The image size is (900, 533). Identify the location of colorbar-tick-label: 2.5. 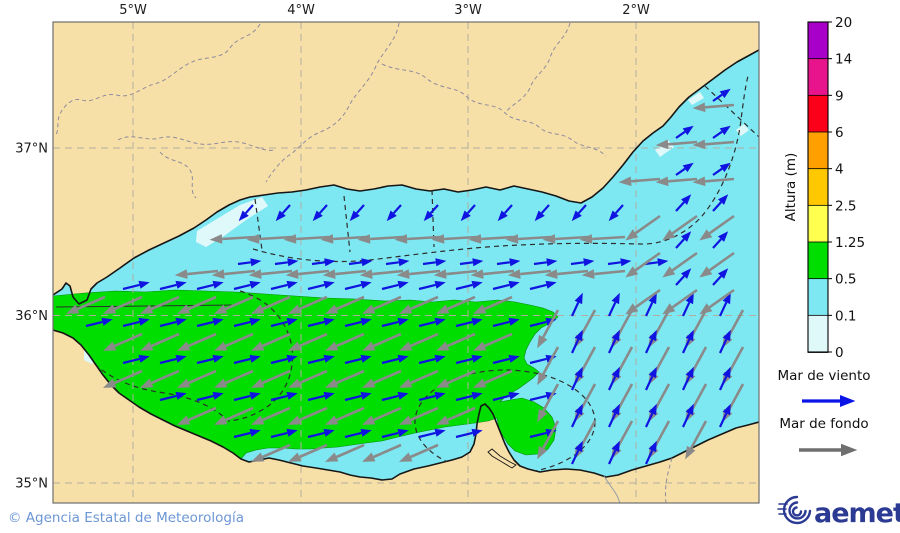
(845, 206).